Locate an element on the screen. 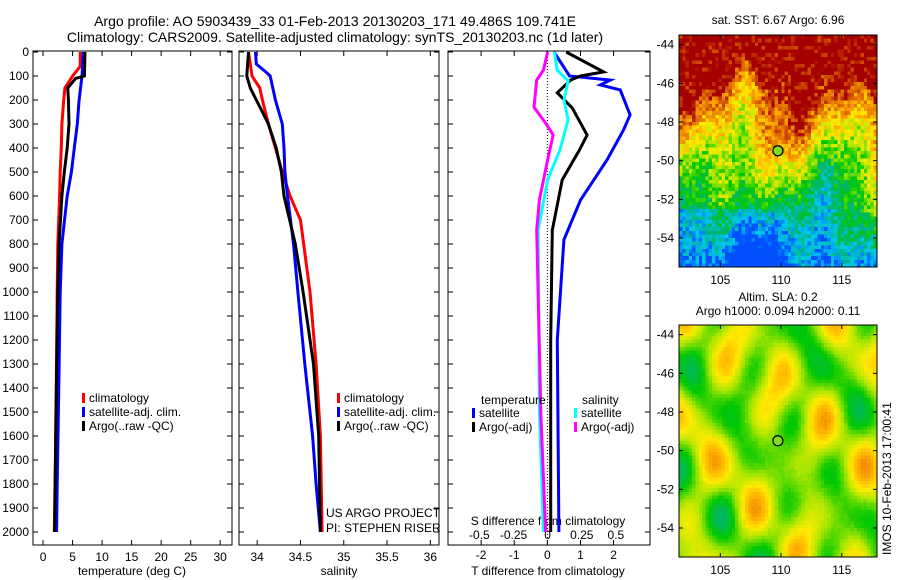 This screenshot has width=900, height=580. x-tick-label: 10 is located at coordinates (102, 557).